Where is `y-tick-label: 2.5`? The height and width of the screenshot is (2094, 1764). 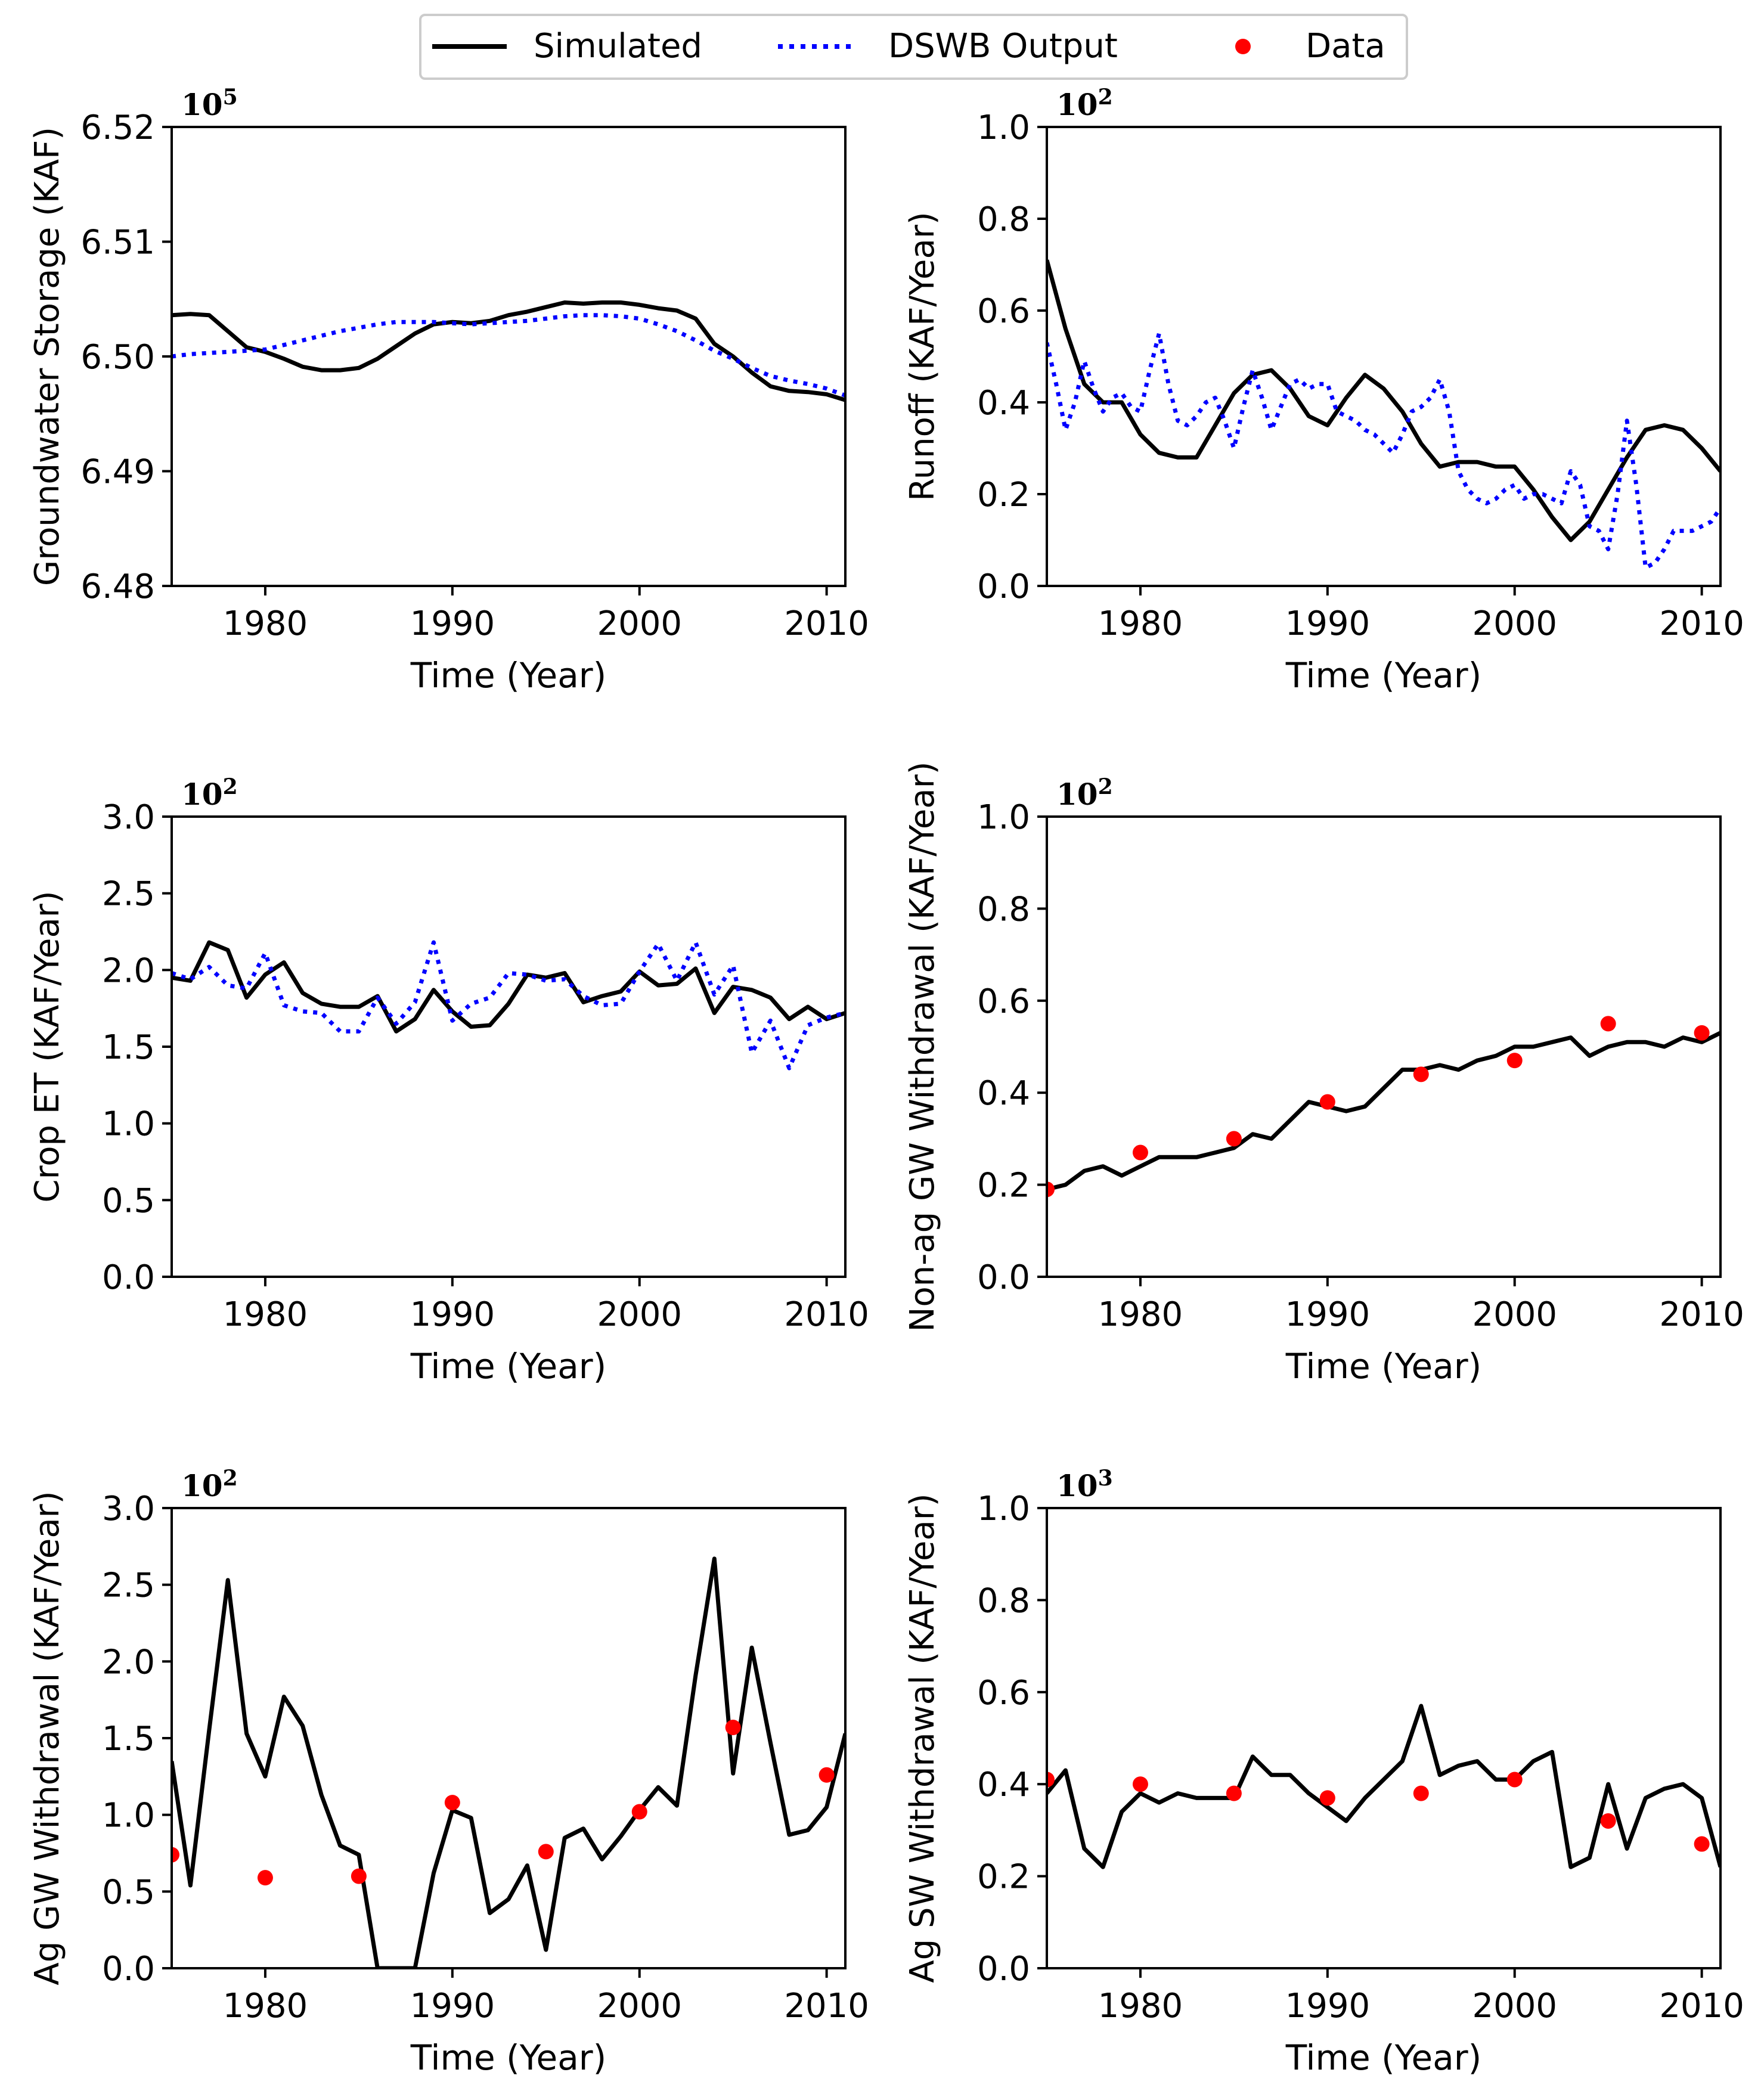
y-tick-label: 2.5 is located at coordinates (129, 894).